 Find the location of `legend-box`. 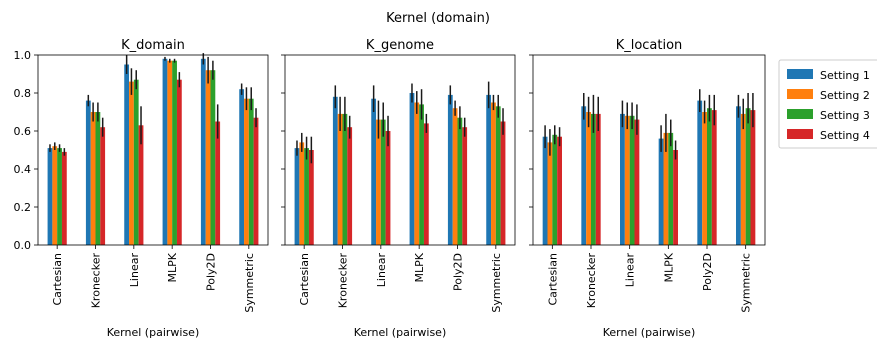

legend-box is located at coordinates (827, 104).